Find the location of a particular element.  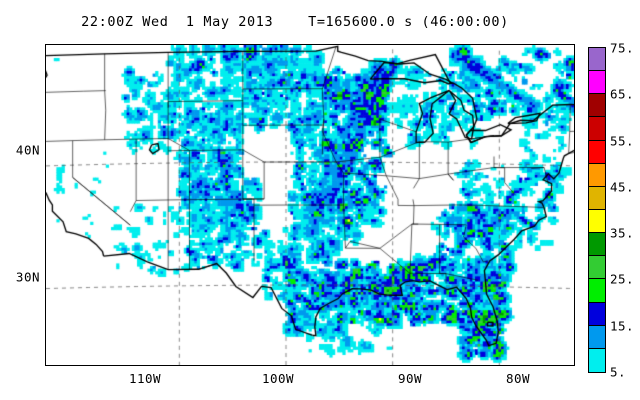

colorbar is located at coordinates (597, 210).